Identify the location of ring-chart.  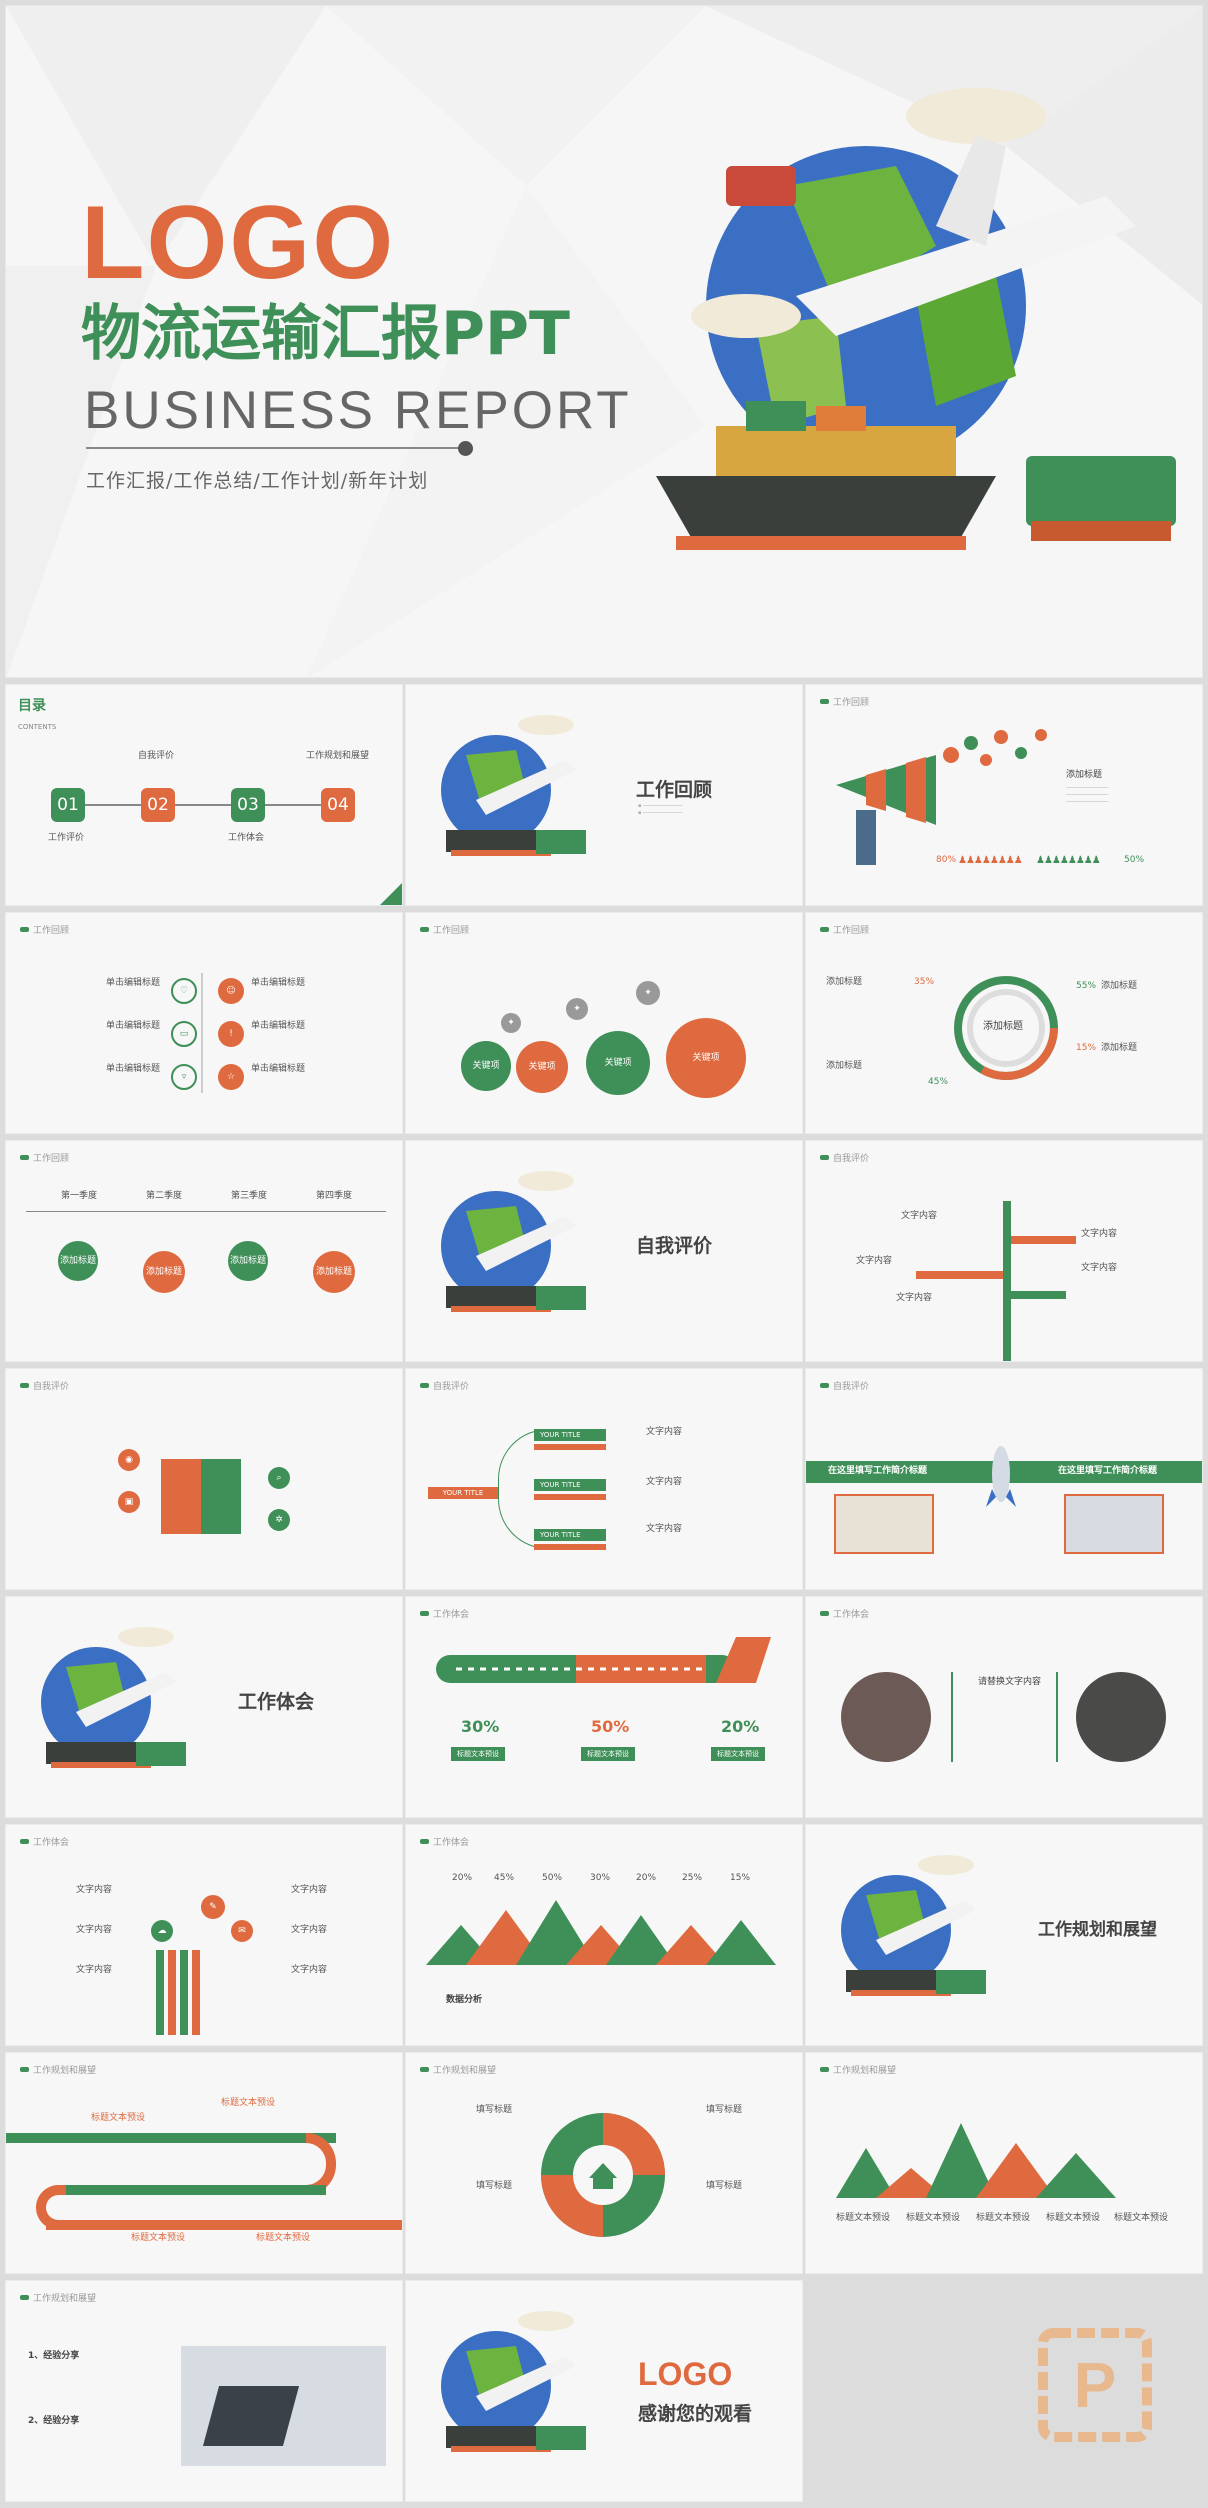
(1006, 1028).